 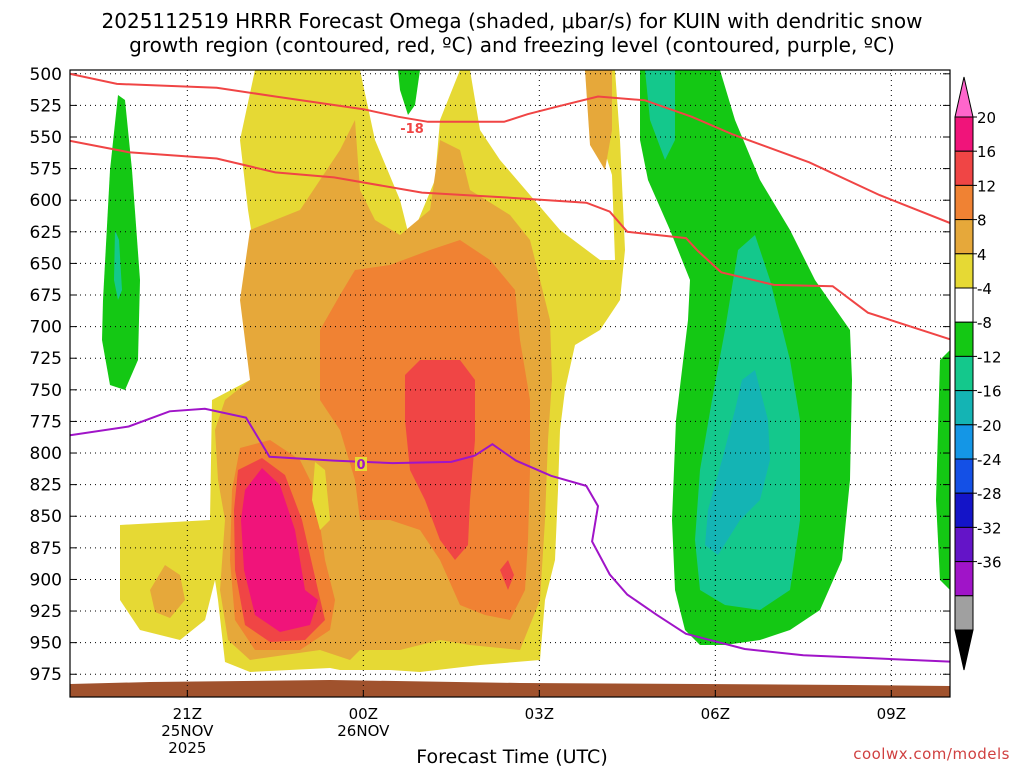 I want to click on colorbar-label: -8, so click(x=984, y=323).